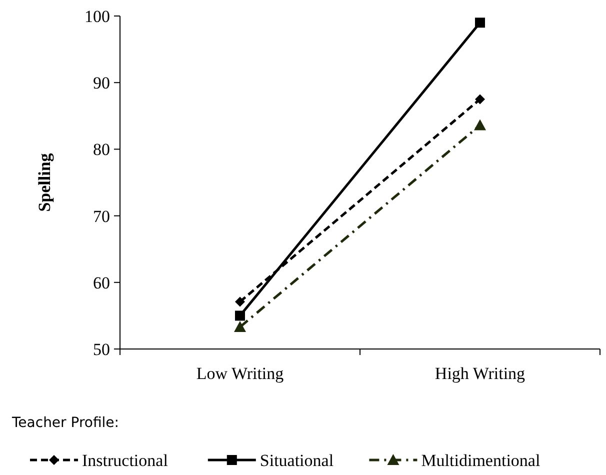  I want to click on x-tick-label: Low Writing, so click(240, 373).